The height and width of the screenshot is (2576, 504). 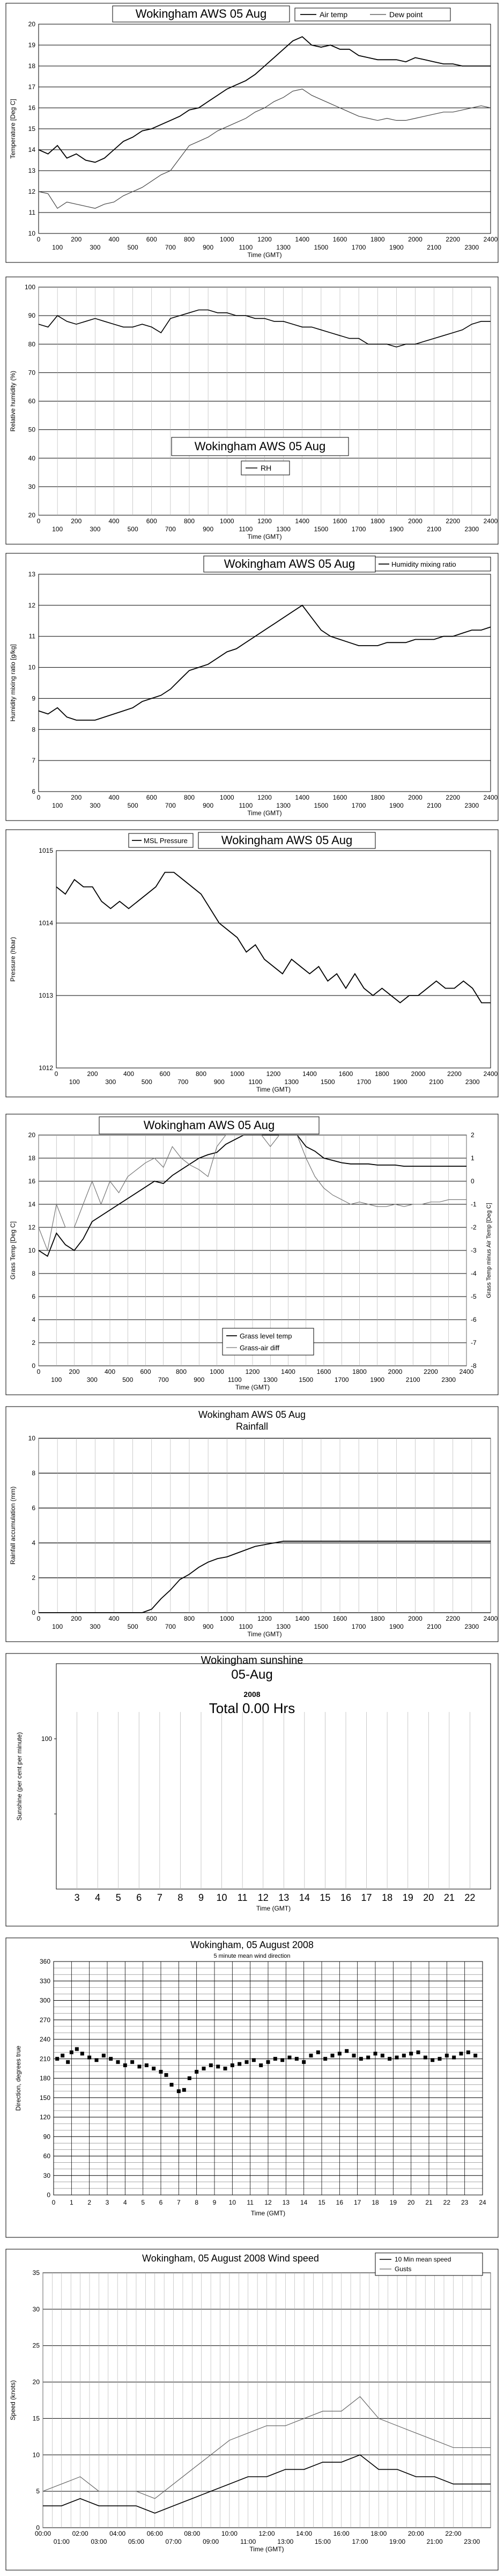 I want to click on legend-label: Humidity mixing ratio, so click(x=423, y=564).